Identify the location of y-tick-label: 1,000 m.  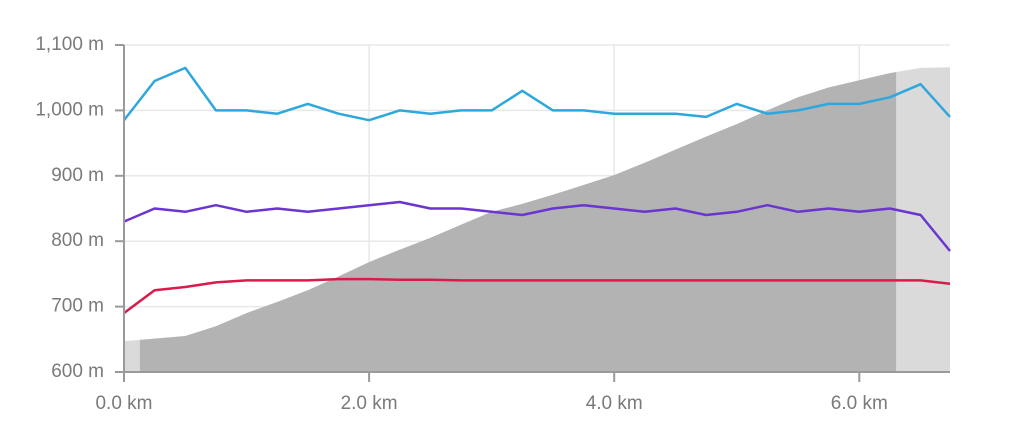
(69, 109).